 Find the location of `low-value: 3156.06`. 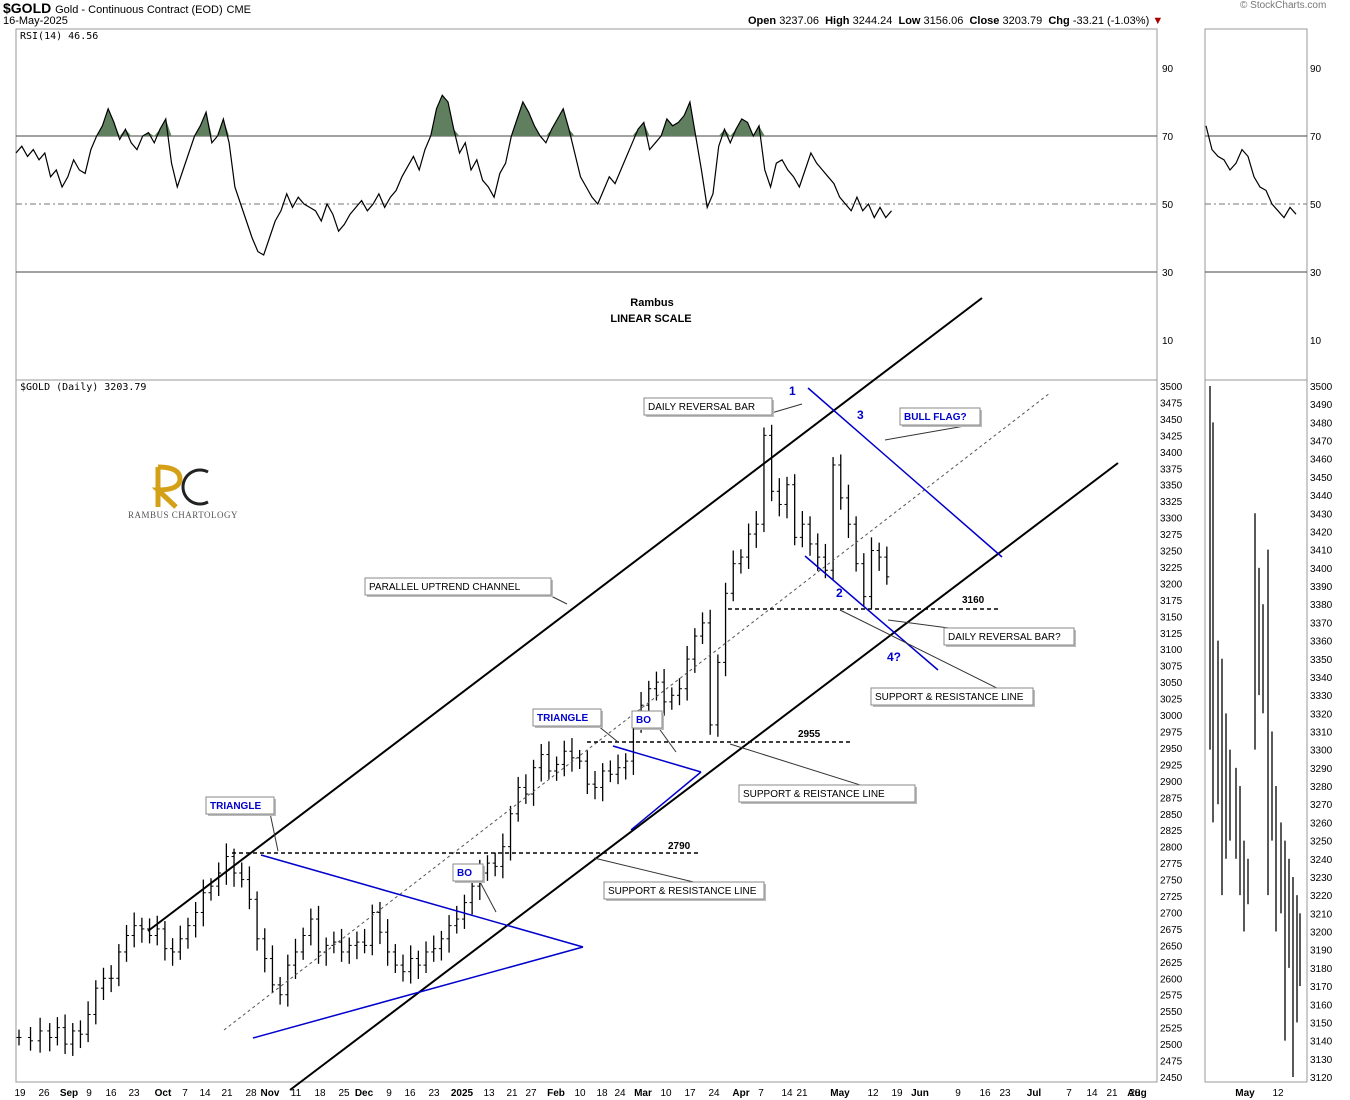

low-value: 3156.06 is located at coordinates (943, 21).